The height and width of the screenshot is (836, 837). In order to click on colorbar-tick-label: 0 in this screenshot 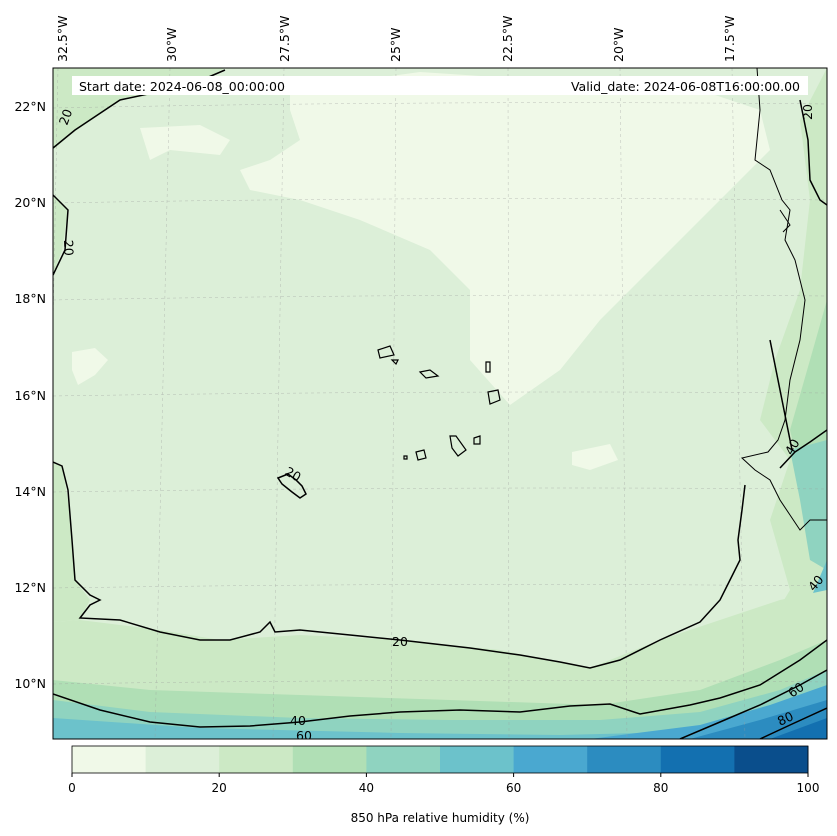, I will do `click(72, 788)`.